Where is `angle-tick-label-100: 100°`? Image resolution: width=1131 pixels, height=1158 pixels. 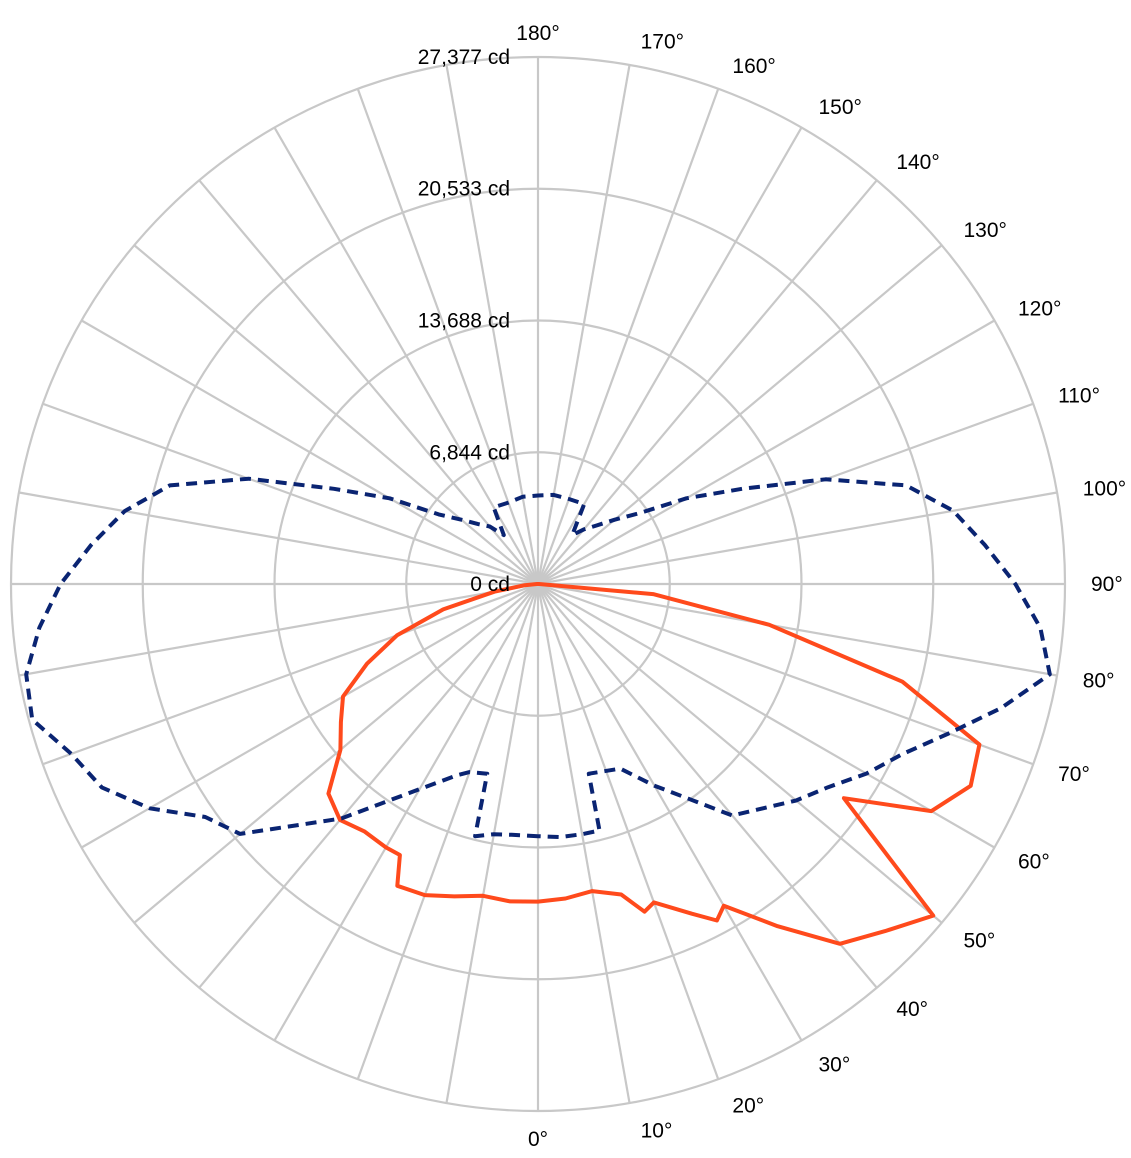
angle-tick-label-100: 100° is located at coordinates (1104, 488).